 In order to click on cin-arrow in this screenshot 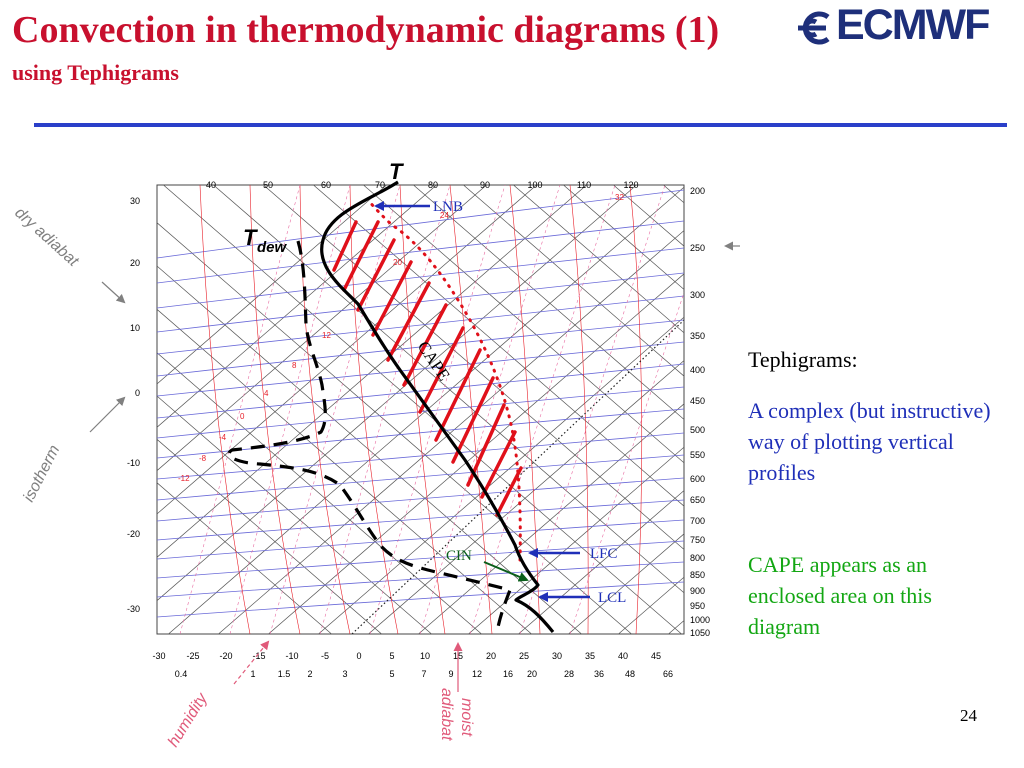, I will do `click(506, 571)`.